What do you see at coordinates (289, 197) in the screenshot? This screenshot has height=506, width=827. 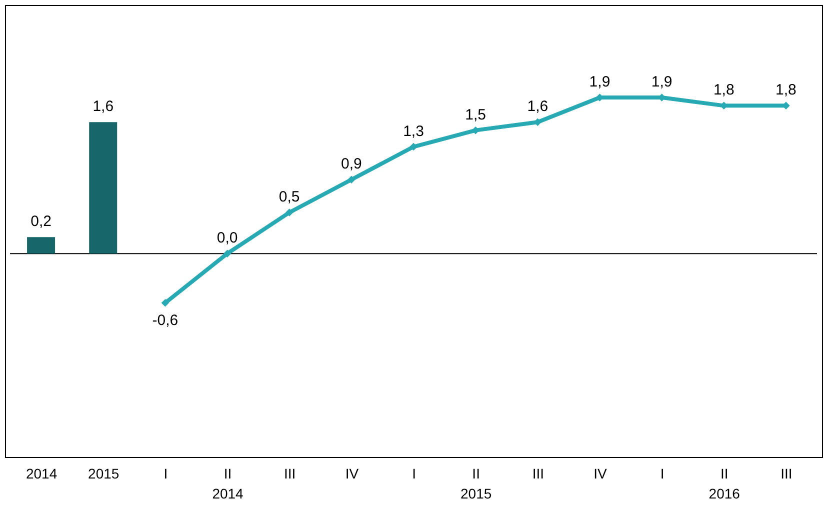 I see `data-label: 0,5` at bounding box center [289, 197].